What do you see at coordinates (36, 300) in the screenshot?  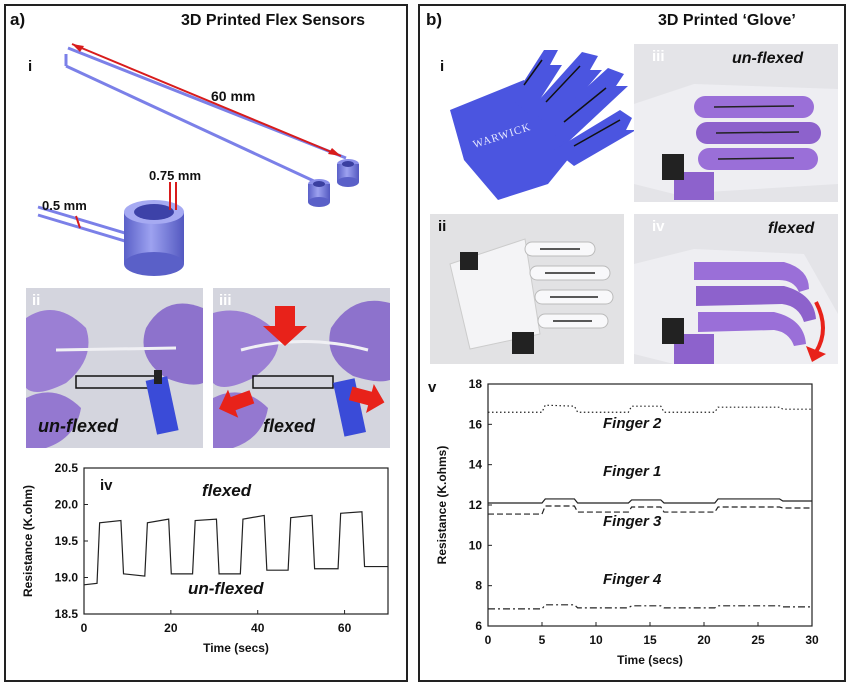 I see `photo-ii-label: ii` at bounding box center [36, 300].